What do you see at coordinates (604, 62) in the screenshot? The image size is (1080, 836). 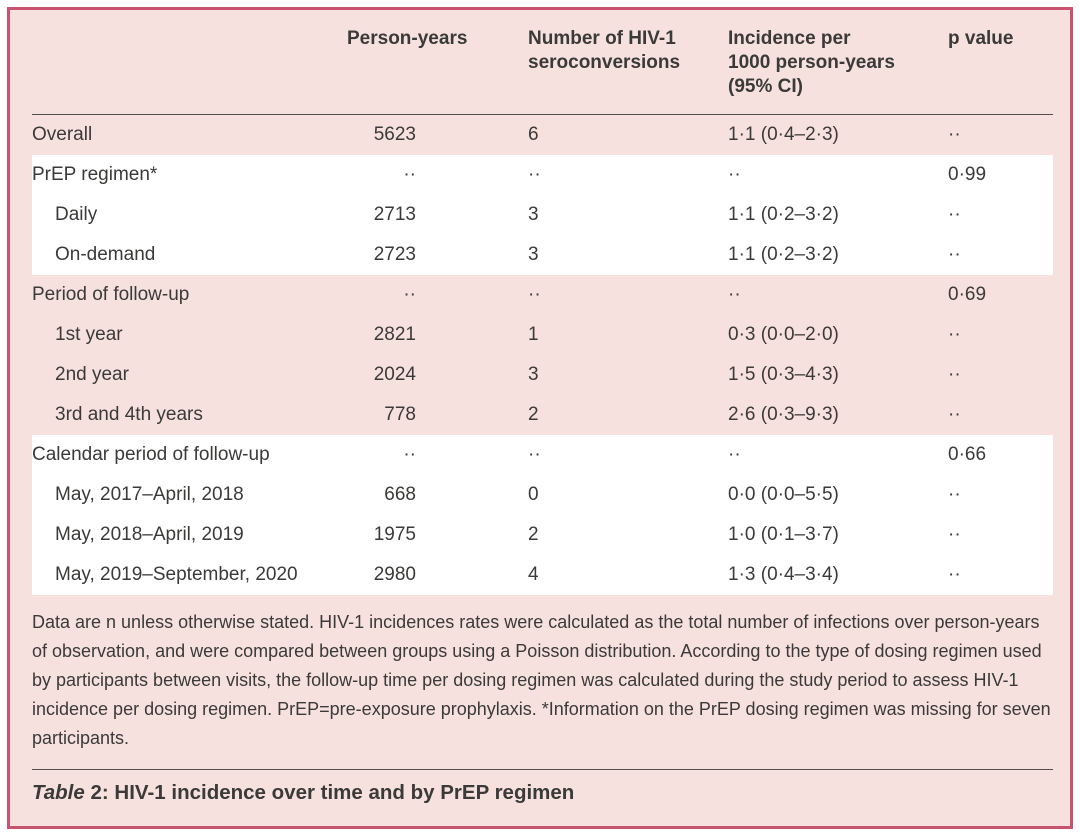 I see `header-line: seroconversions` at bounding box center [604, 62].